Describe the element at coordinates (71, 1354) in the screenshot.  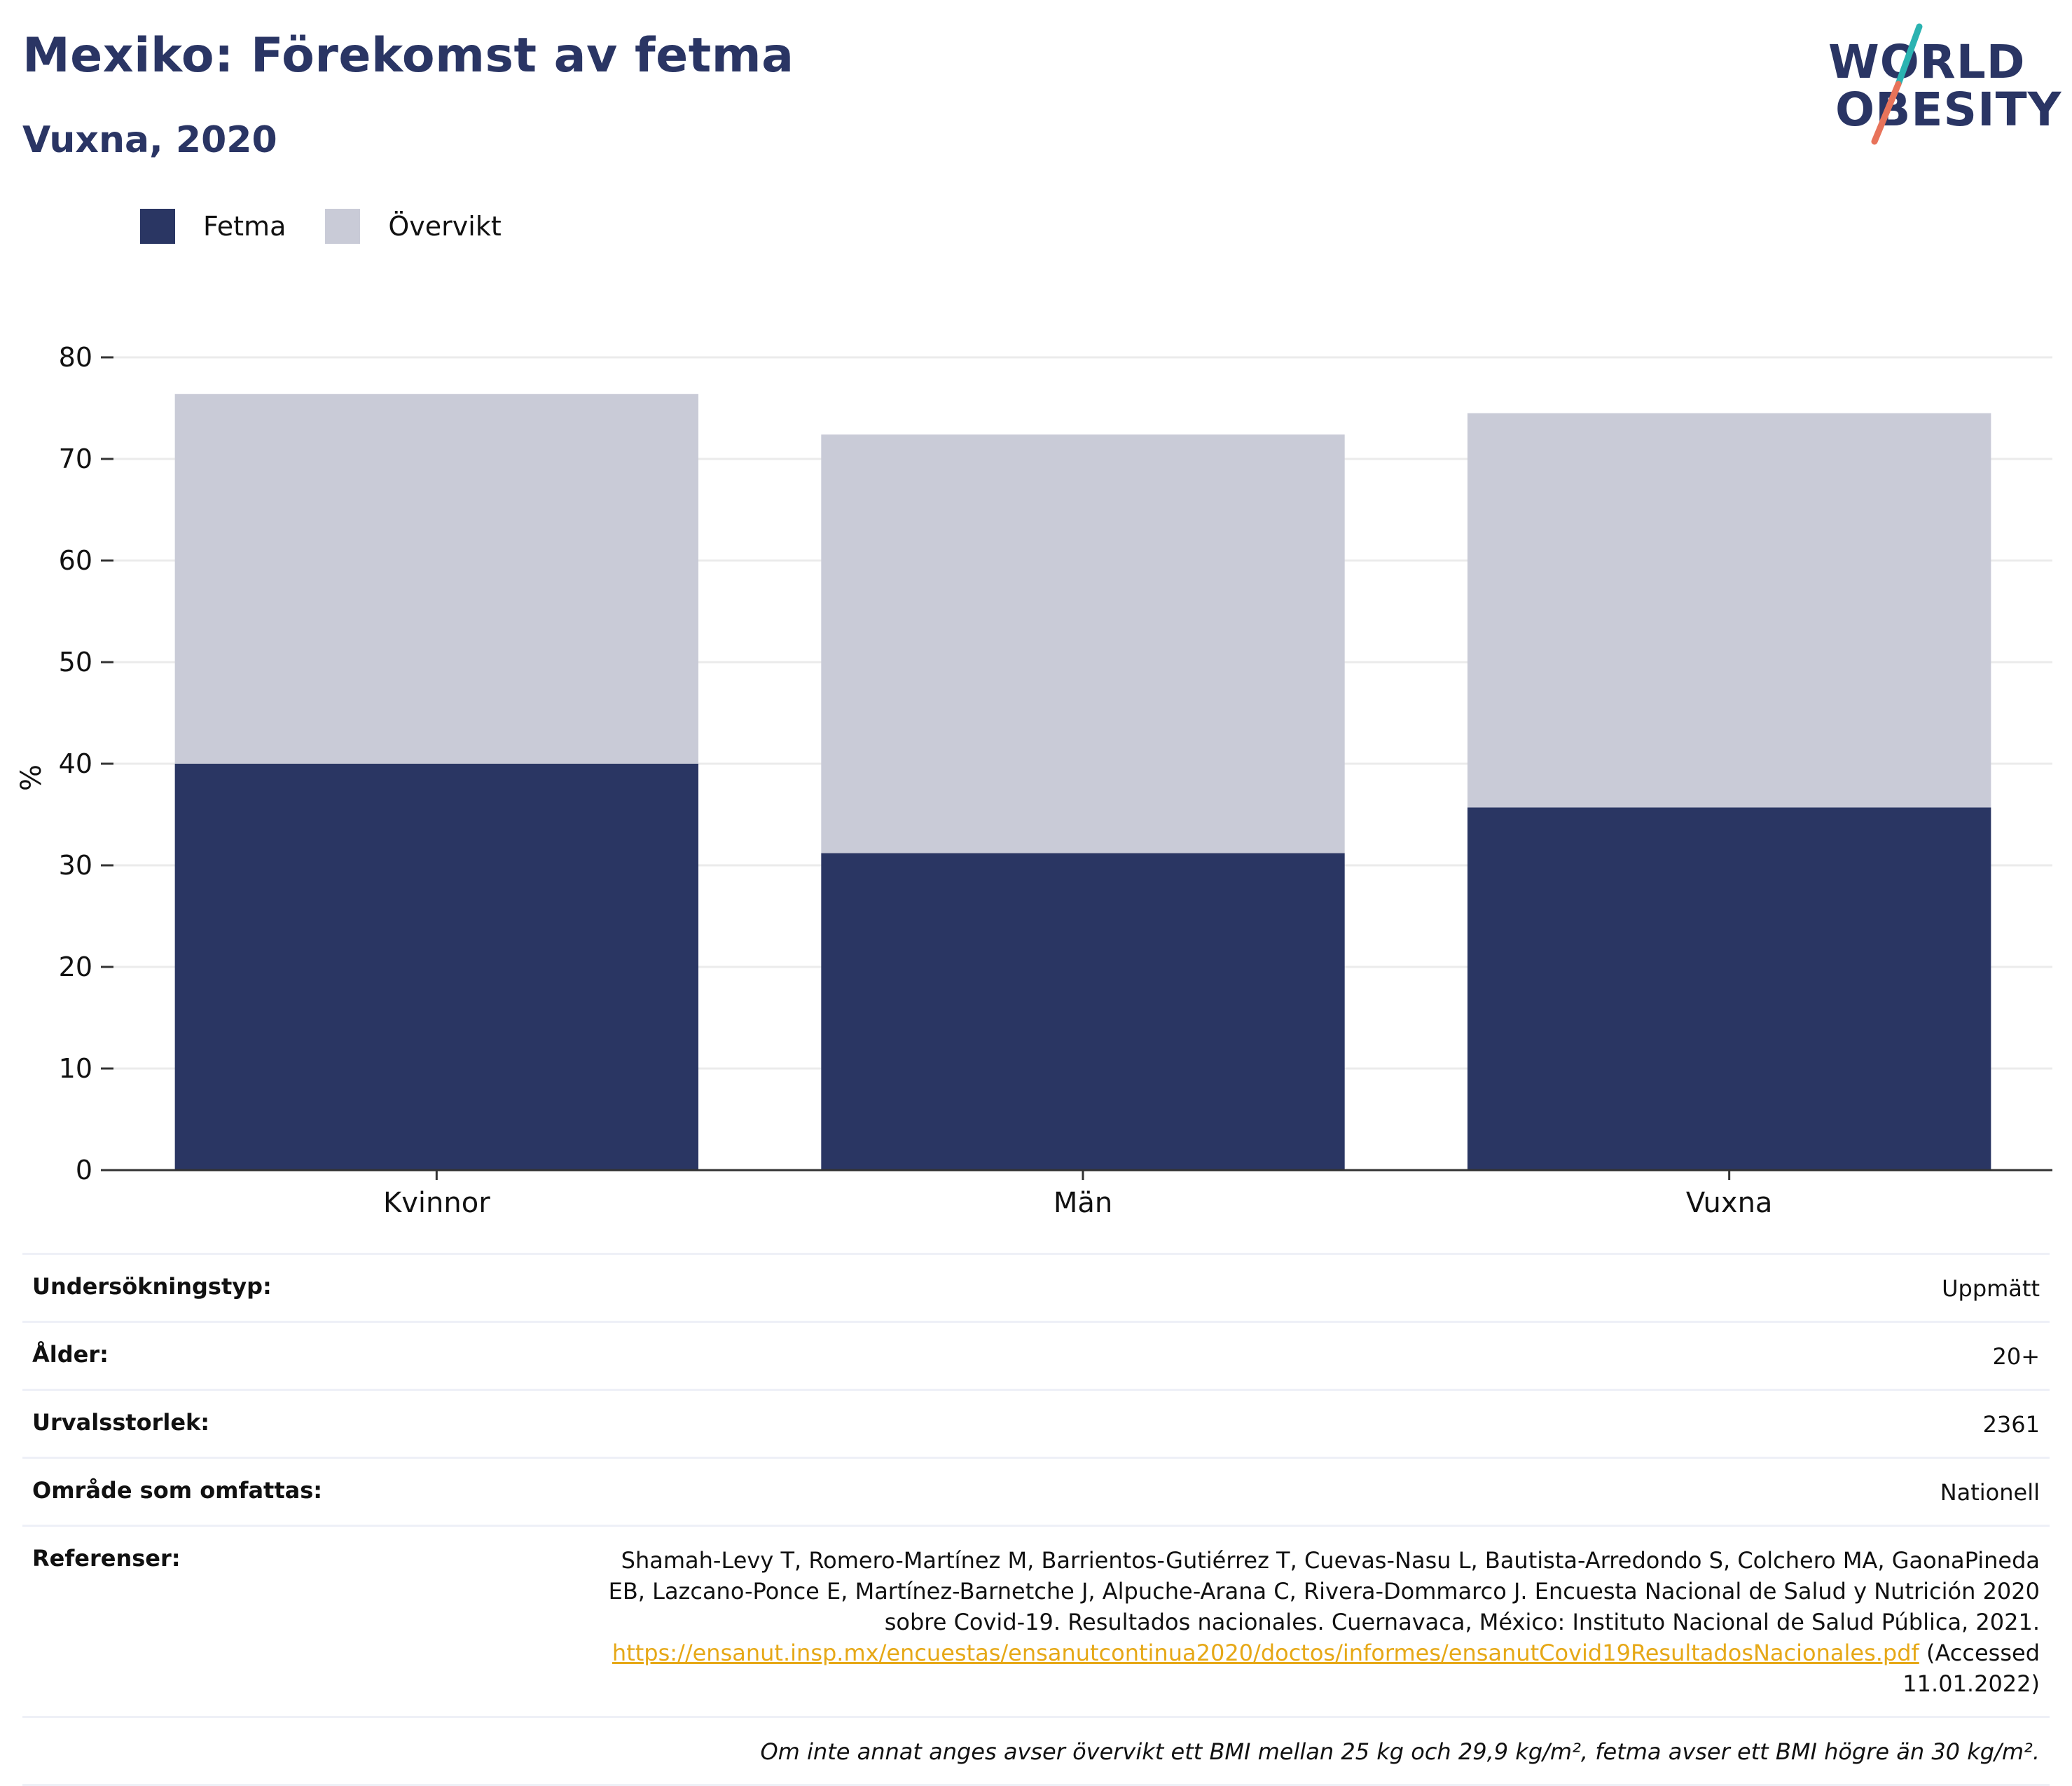
I see `info-key: Ålder:` at that location.